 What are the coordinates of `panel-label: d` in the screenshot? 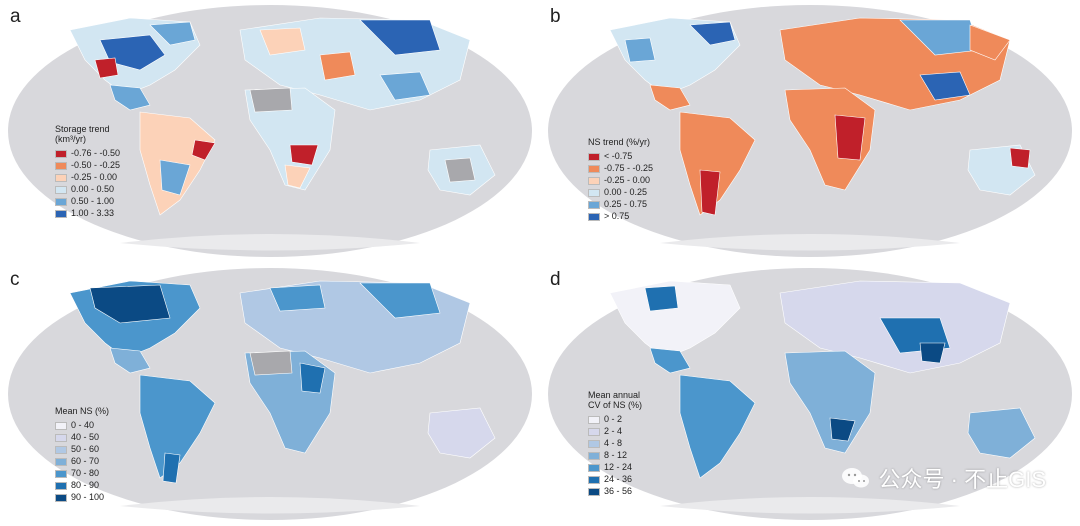 It's located at (555, 279).